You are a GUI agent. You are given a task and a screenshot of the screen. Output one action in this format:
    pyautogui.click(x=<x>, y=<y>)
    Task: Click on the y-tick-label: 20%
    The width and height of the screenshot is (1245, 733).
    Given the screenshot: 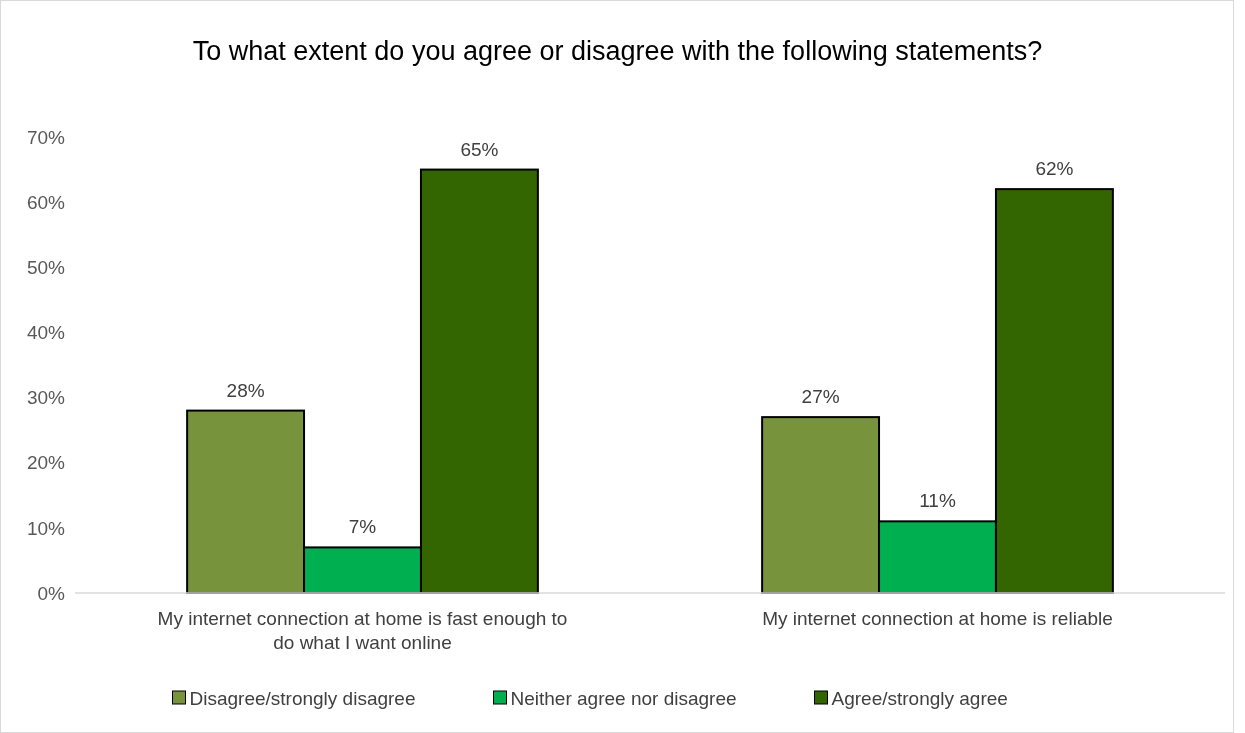 What is the action you would take?
    pyautogui.click(x=46, y=463)
    